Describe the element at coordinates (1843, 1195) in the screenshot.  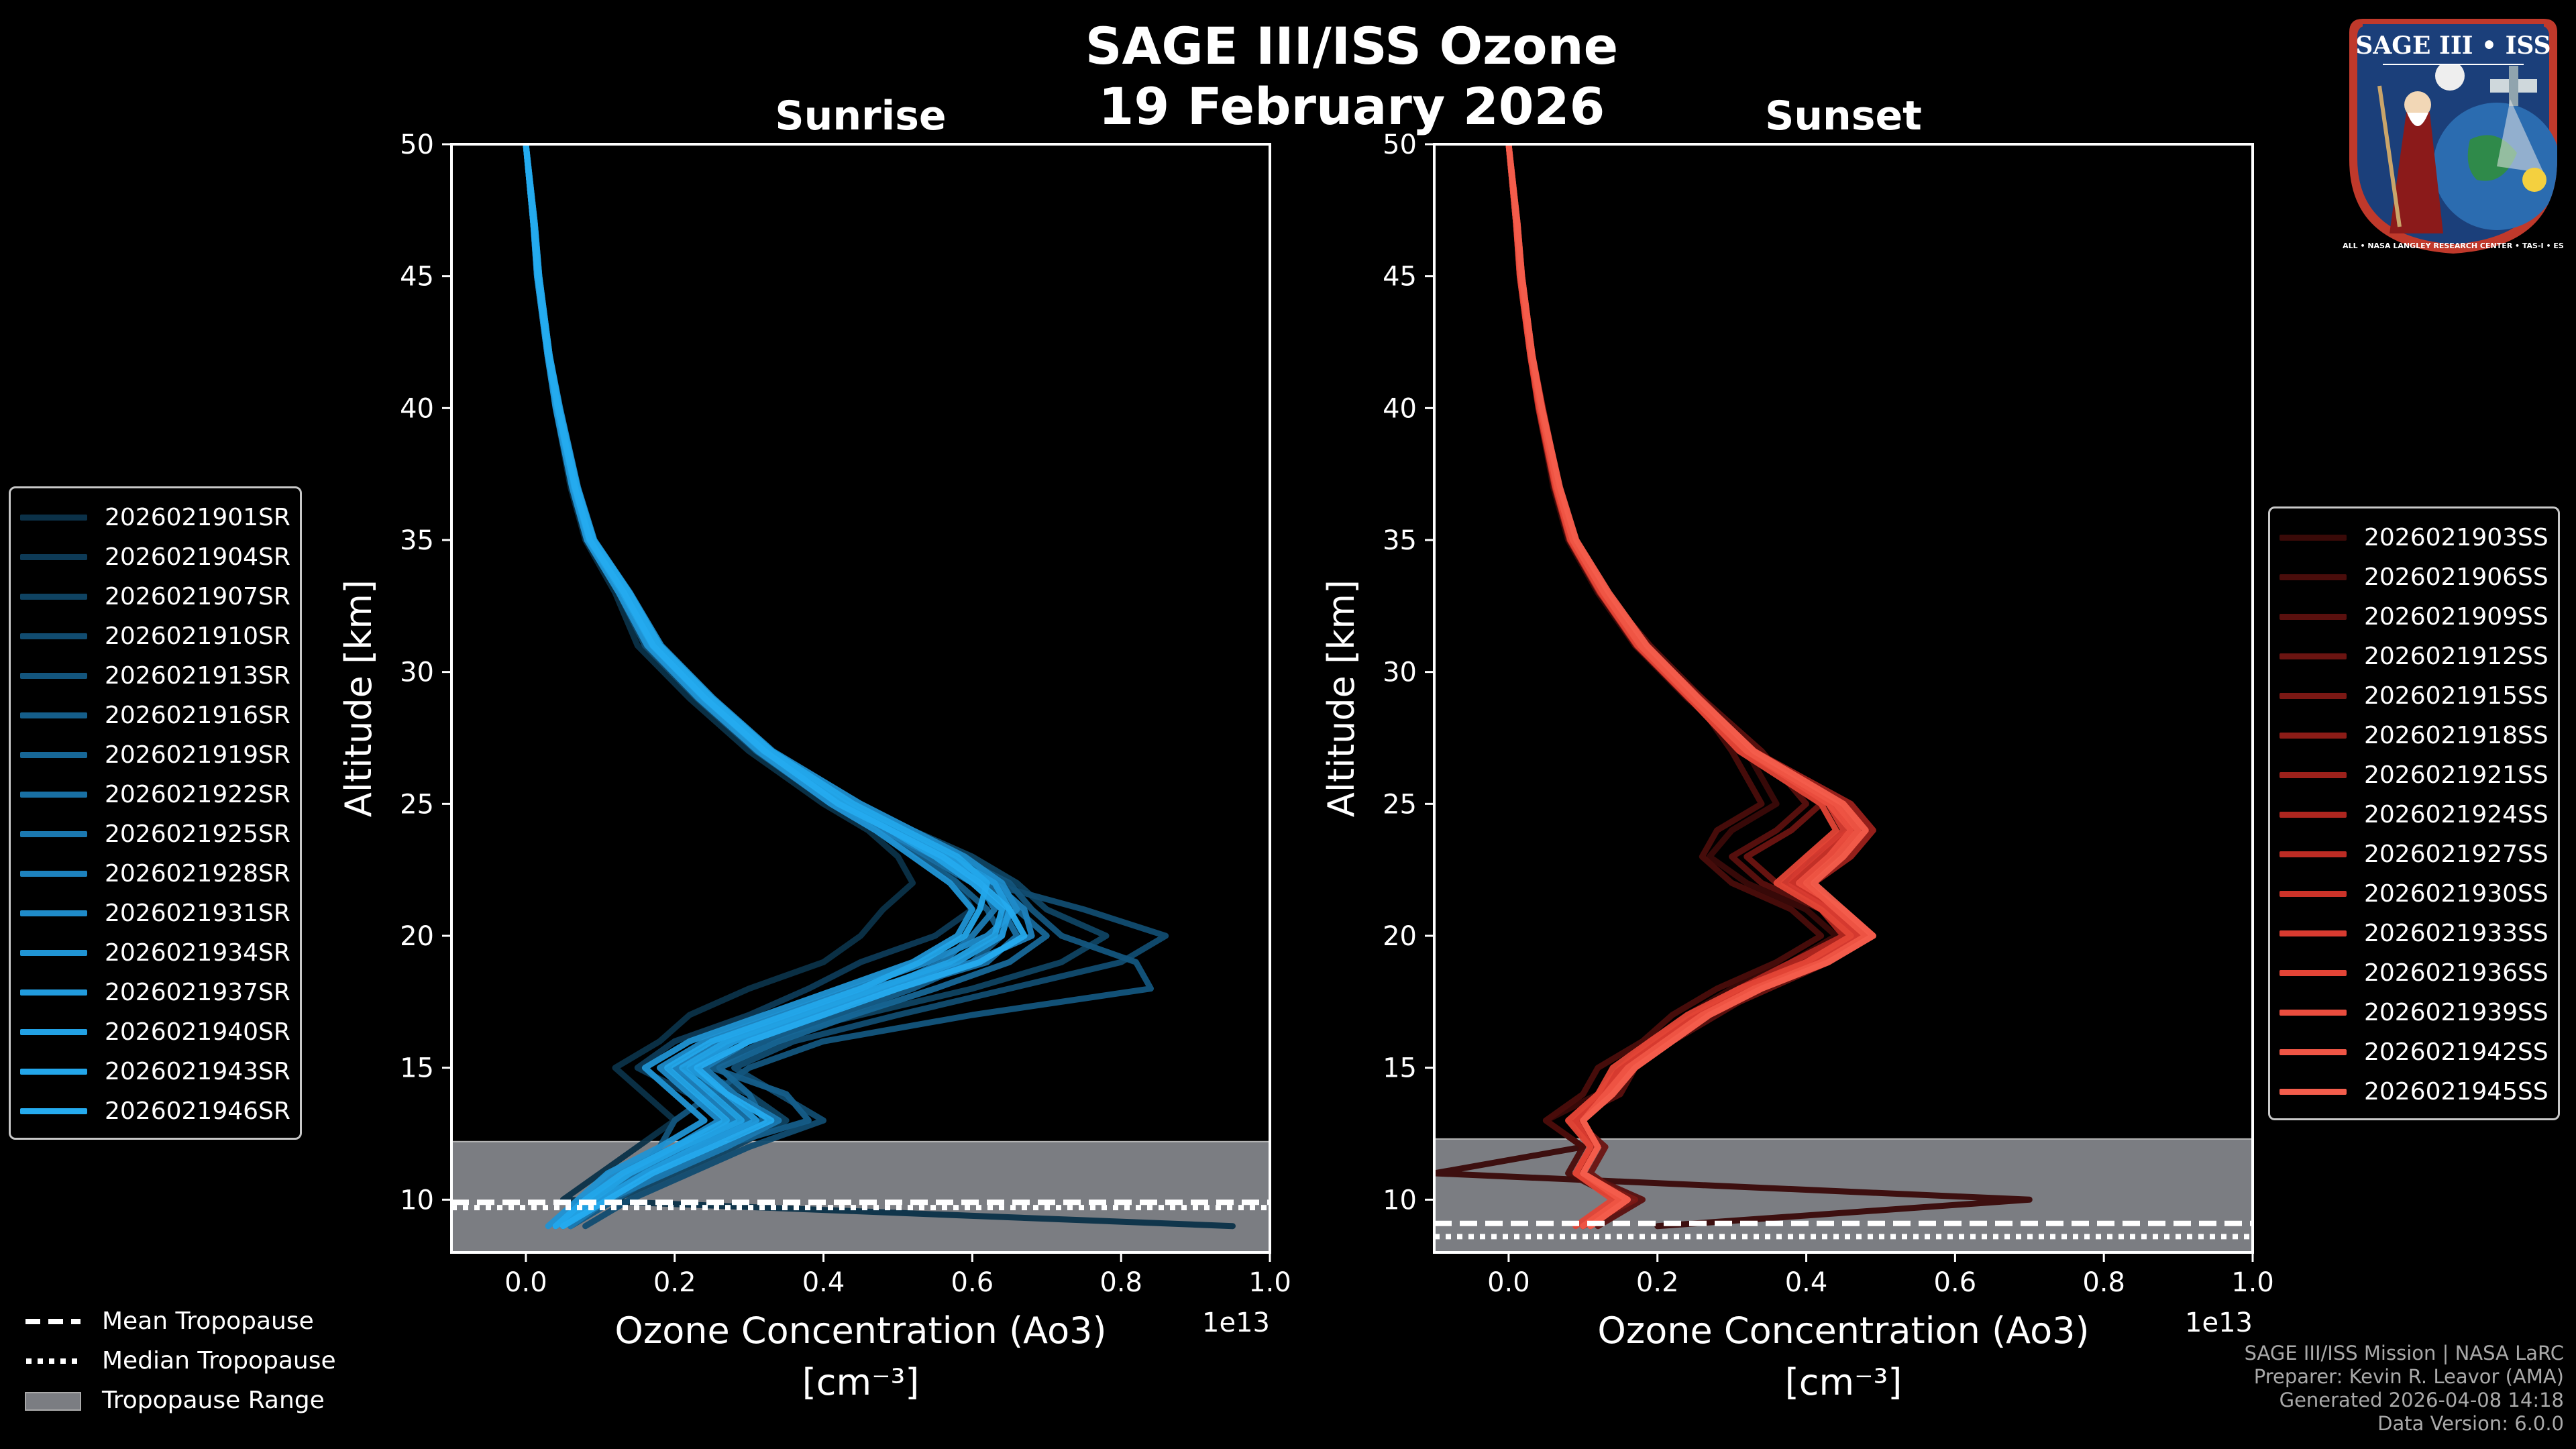
I see `sunset-tropopause-range` at that location.